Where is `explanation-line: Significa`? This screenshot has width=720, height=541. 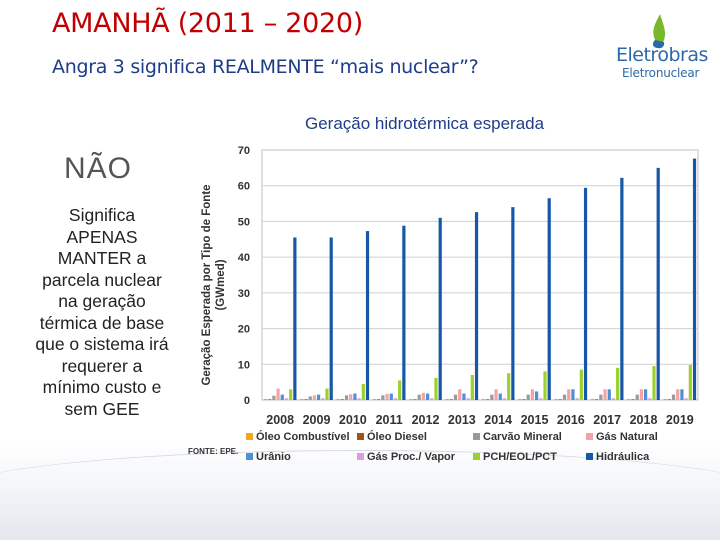 explanation-line: Significa is located at coordinates (102, 215).